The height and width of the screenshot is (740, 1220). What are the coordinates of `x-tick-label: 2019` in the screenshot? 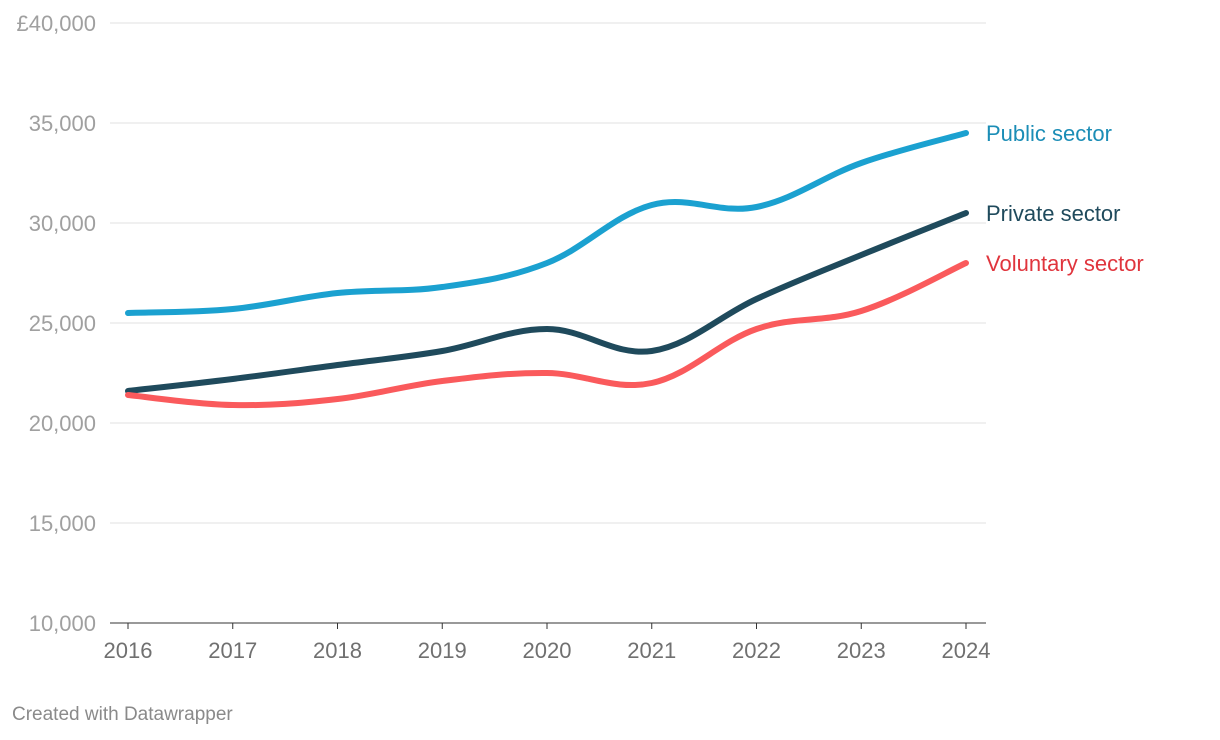 It's located at (442, 650).